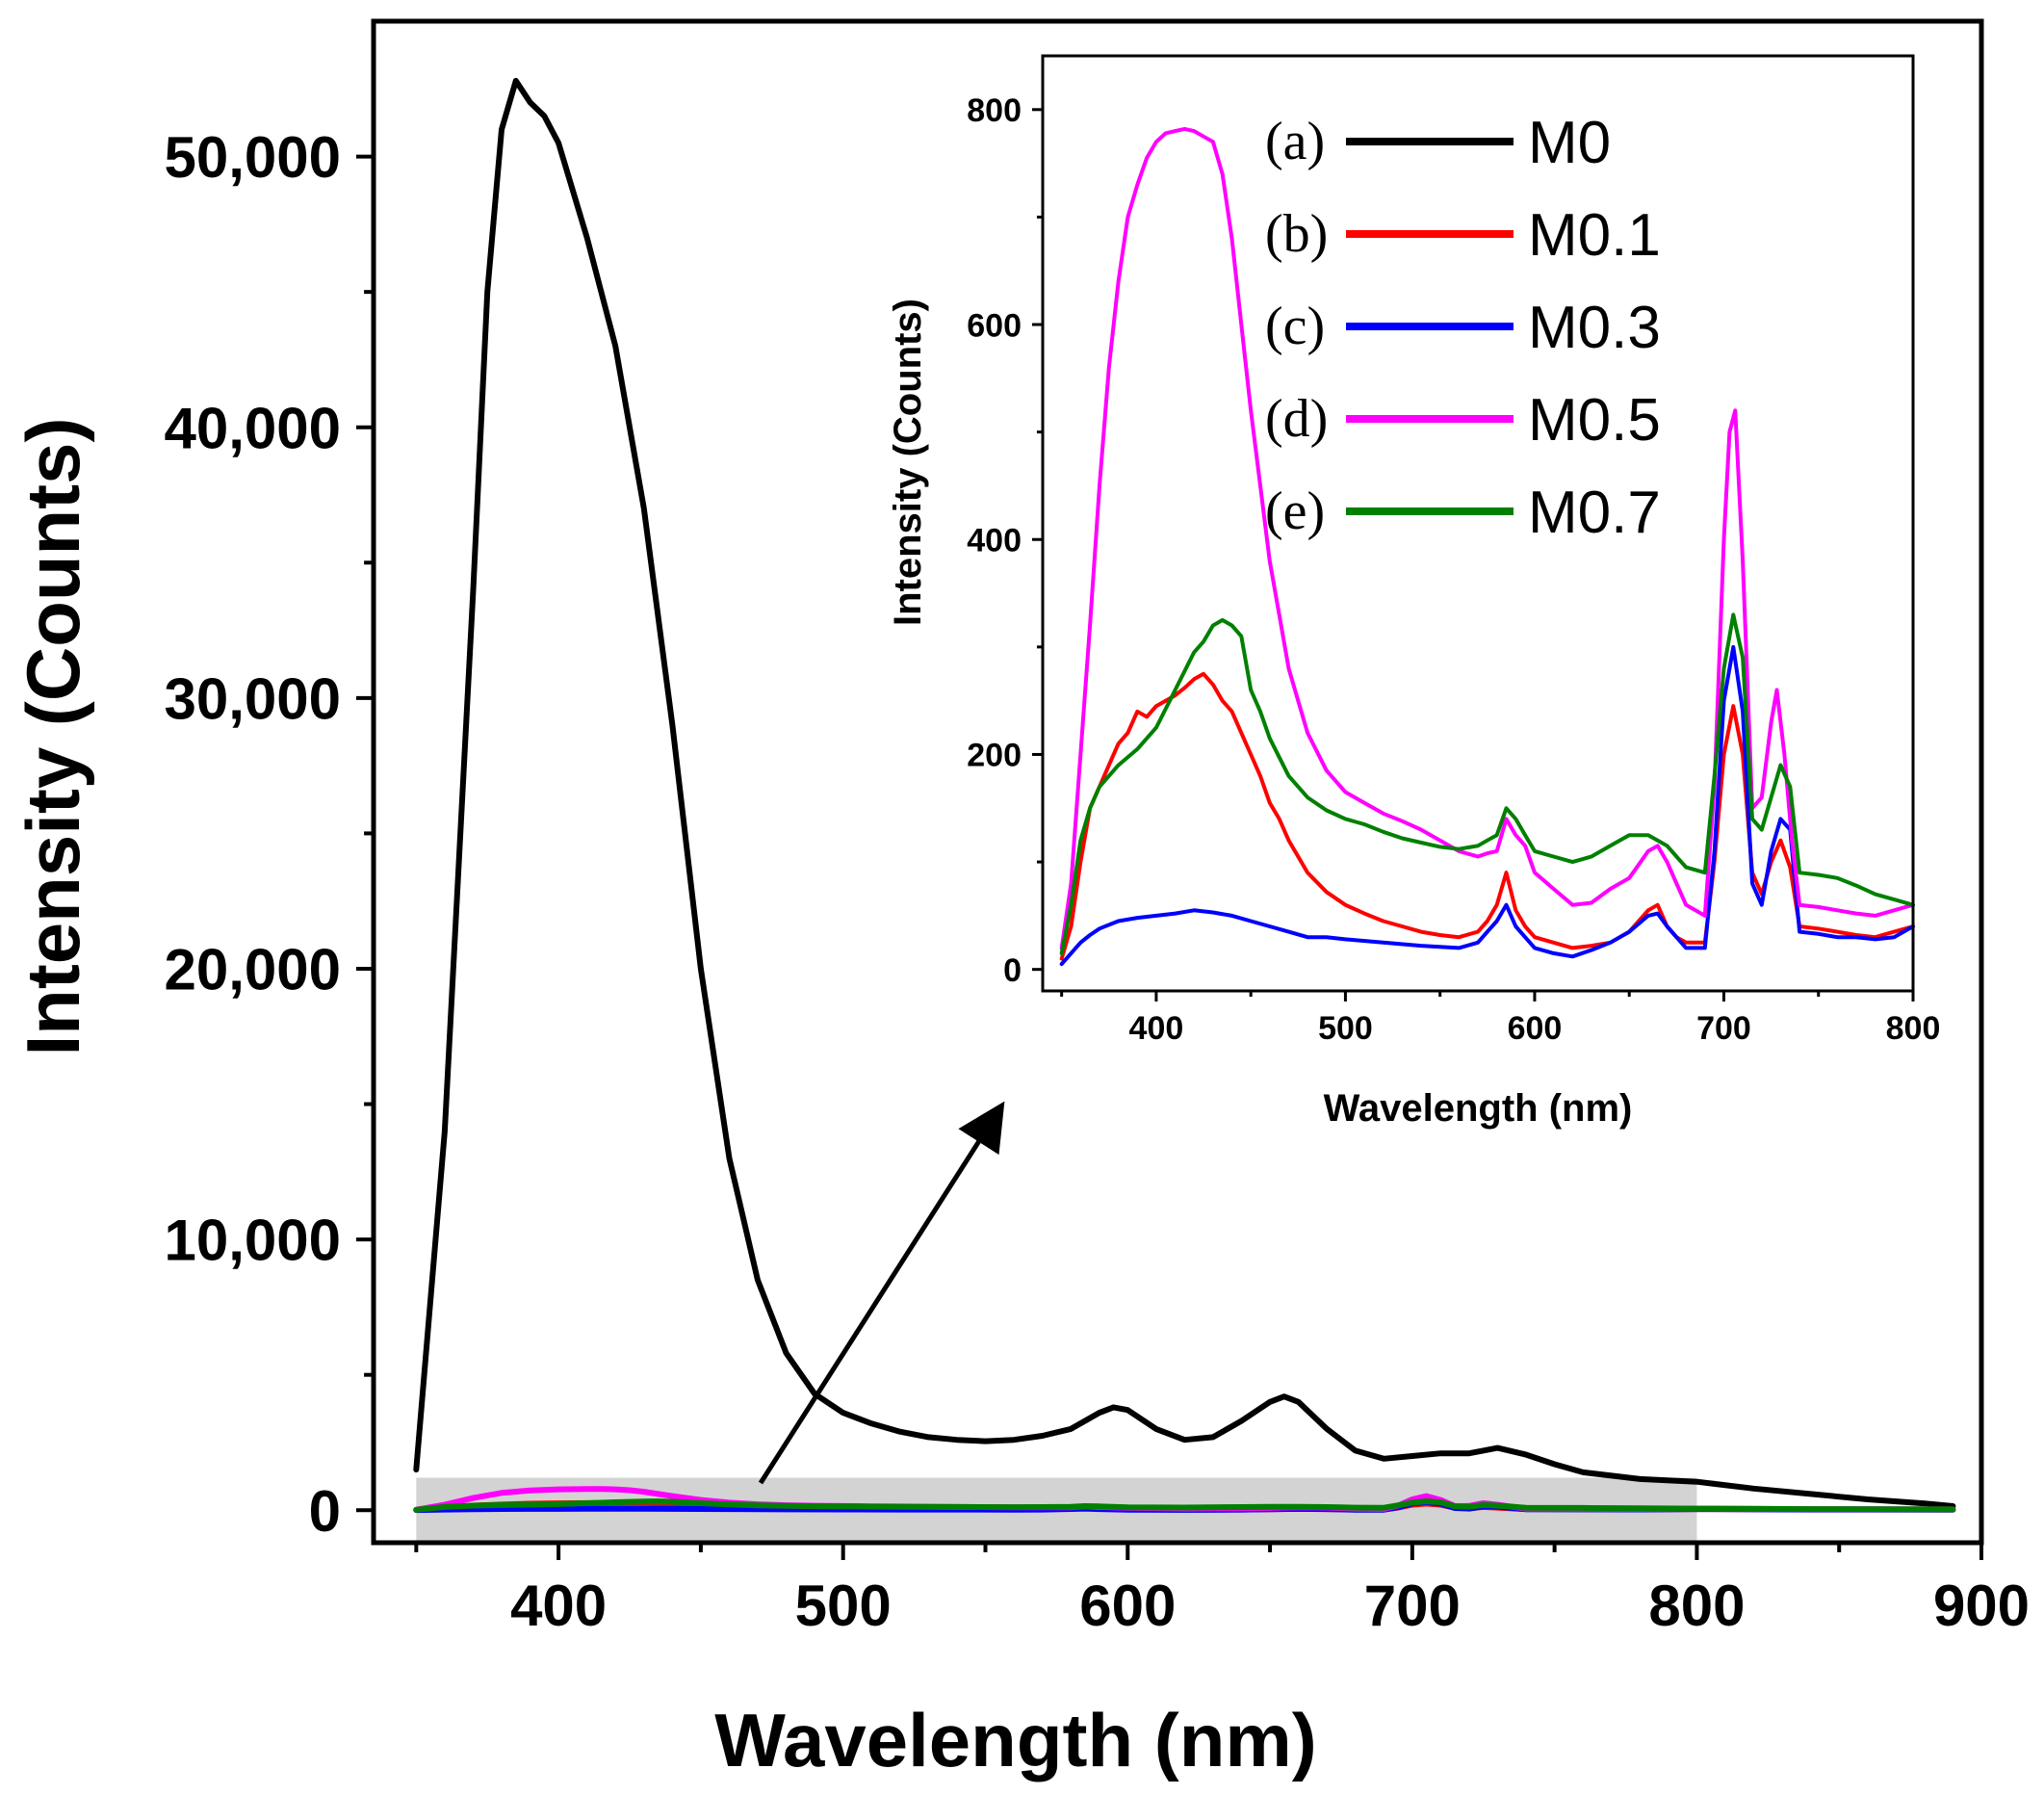  I want to click on inset-y-tick-label: 600, so click(994, 325).